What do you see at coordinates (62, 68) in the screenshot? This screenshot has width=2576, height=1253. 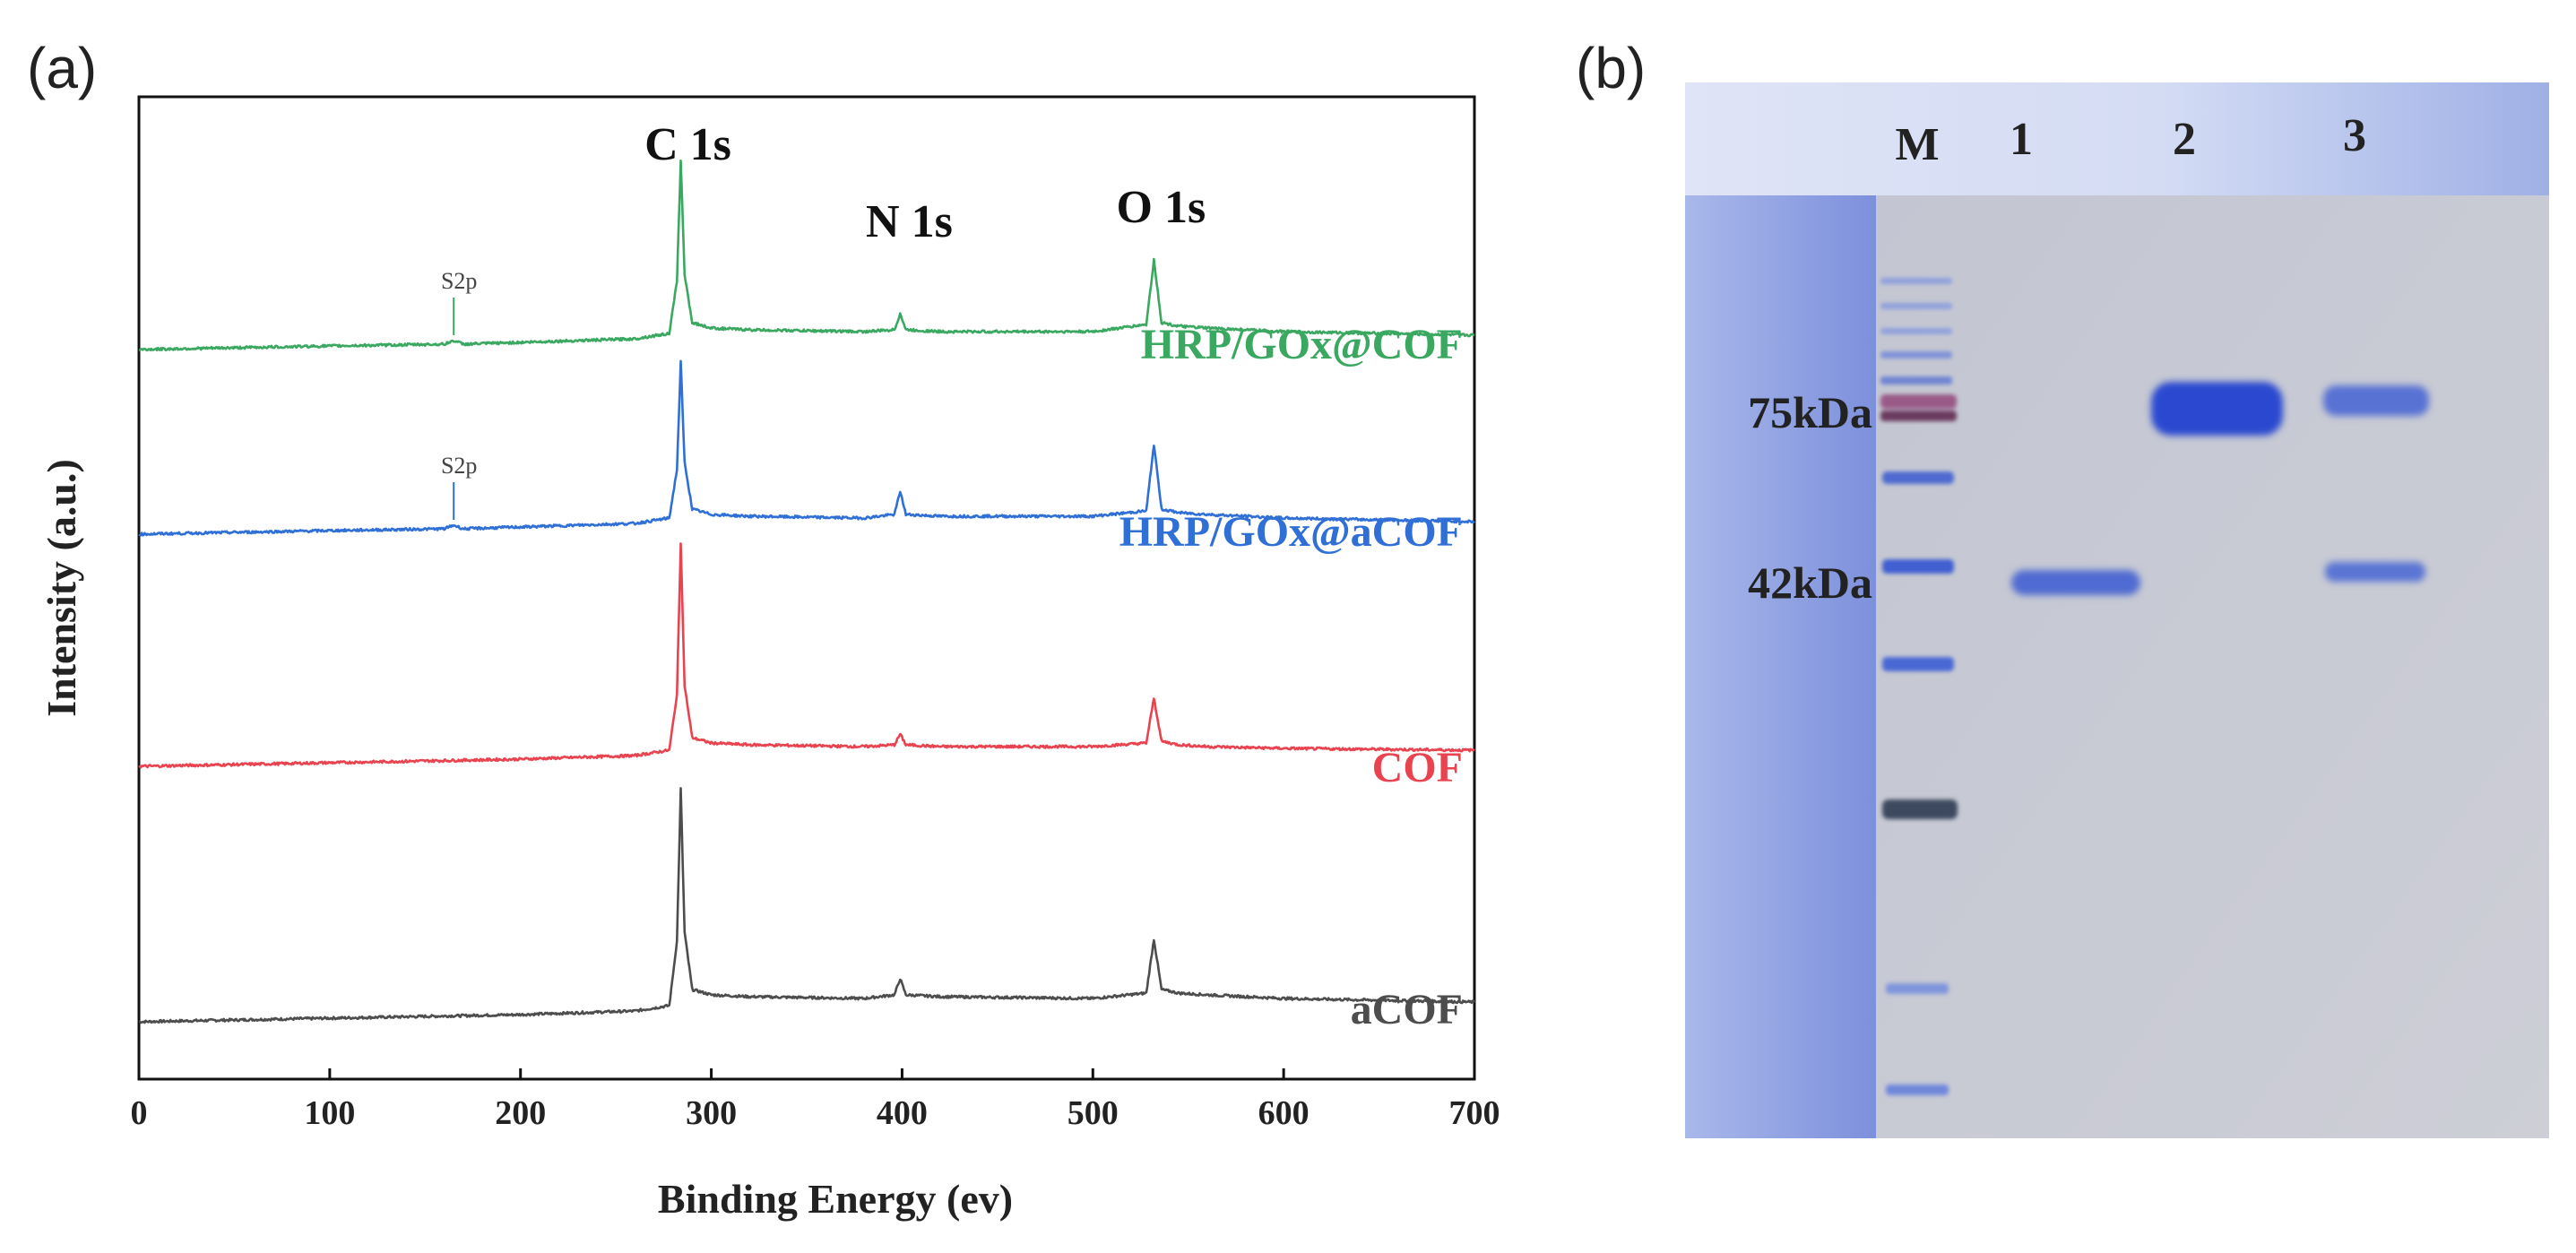 I see `panel-a-label: (a)` at bounding box center [62, 68].